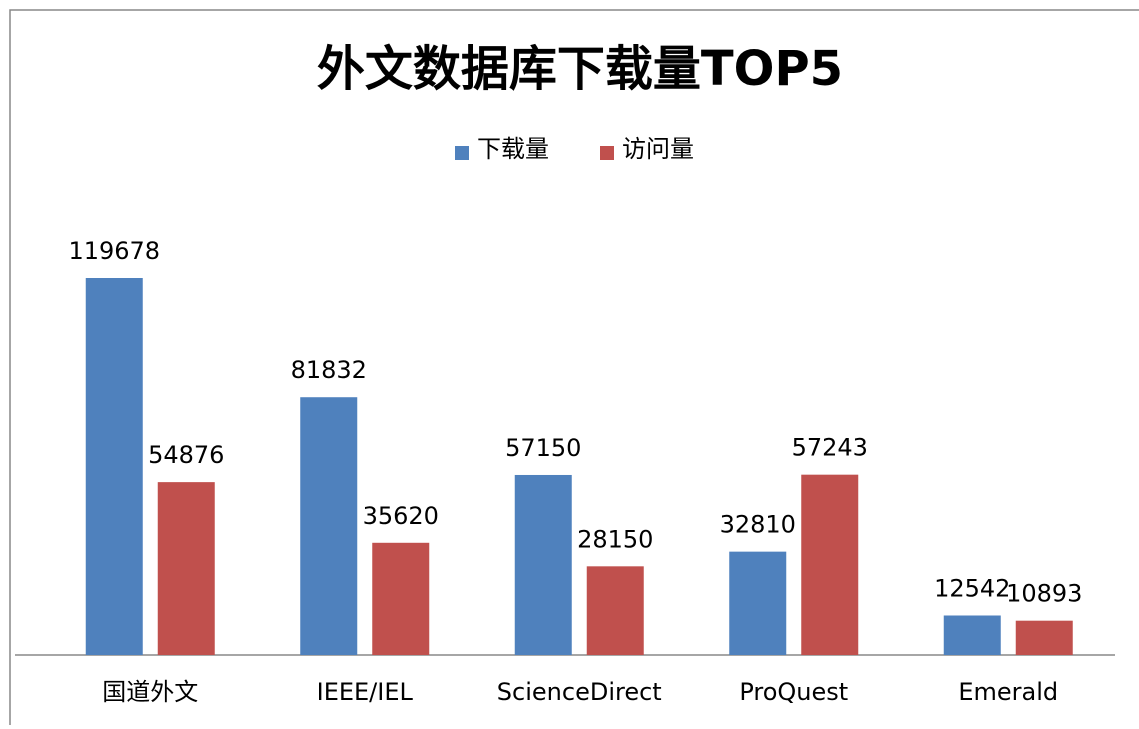 Image resolution: width=1139 pixels, height=729 pixels. What do you see at coordinates (658, 149) in the screenshot?
I see `legend-label: 访问量` at bounding box center [658, 149].